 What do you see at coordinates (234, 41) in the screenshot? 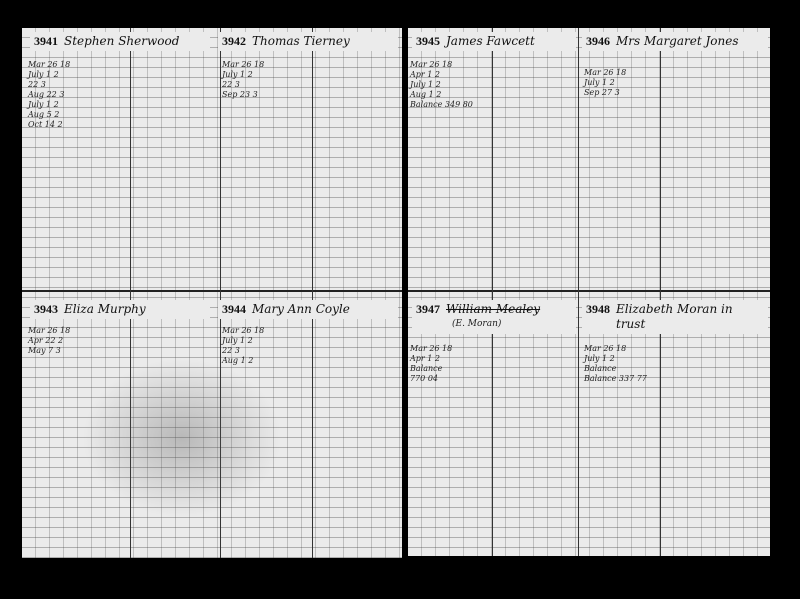
I see `account-number: 3942` at bounding box center [234, 41].